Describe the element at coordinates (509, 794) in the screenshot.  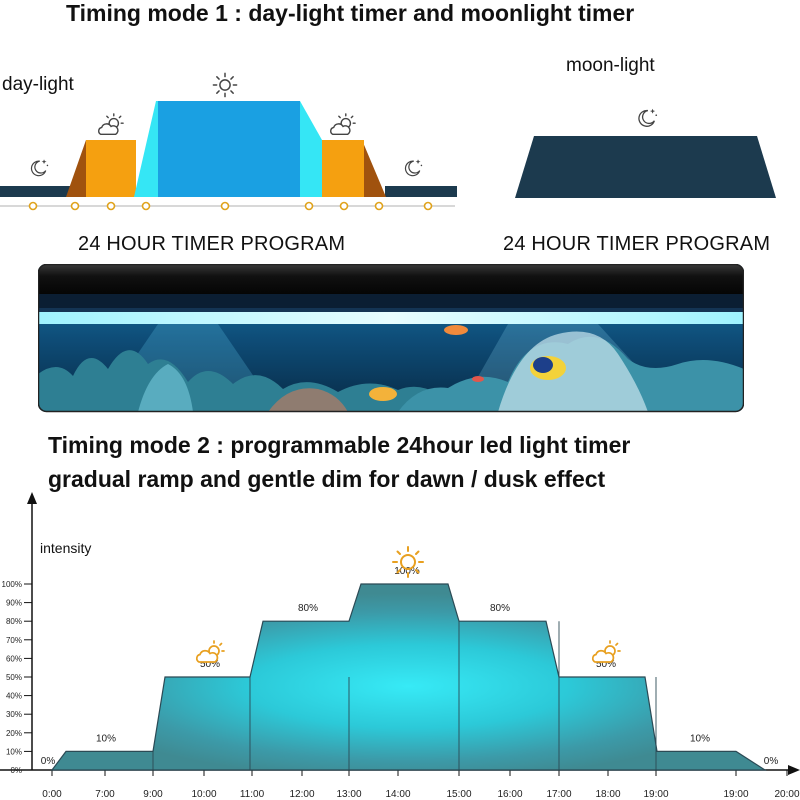
I see `x-tick-label: 16:00` at that location.